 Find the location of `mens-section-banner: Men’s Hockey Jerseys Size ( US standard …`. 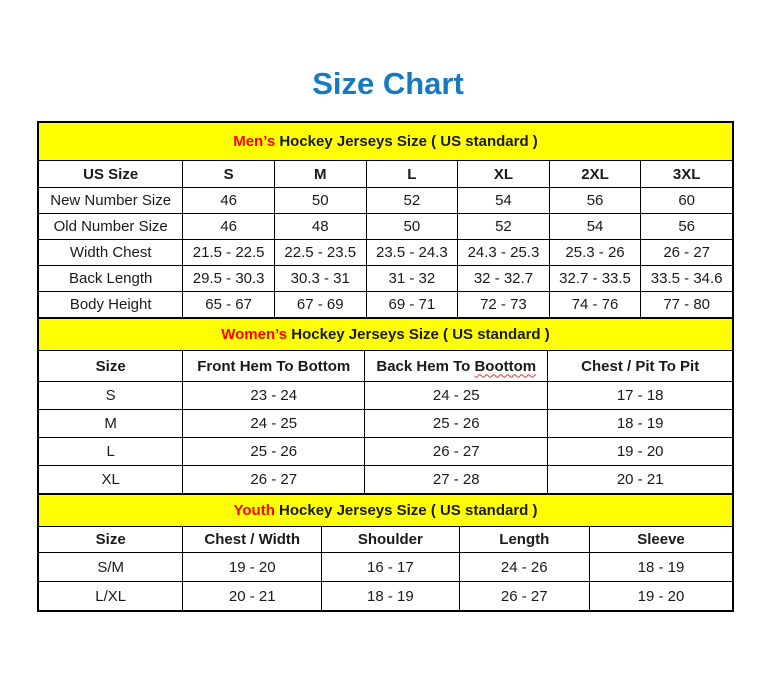

mens-section-banner: Men’s Hockey Jerseys Size ( US standard … is located at coordinates (385, 141).